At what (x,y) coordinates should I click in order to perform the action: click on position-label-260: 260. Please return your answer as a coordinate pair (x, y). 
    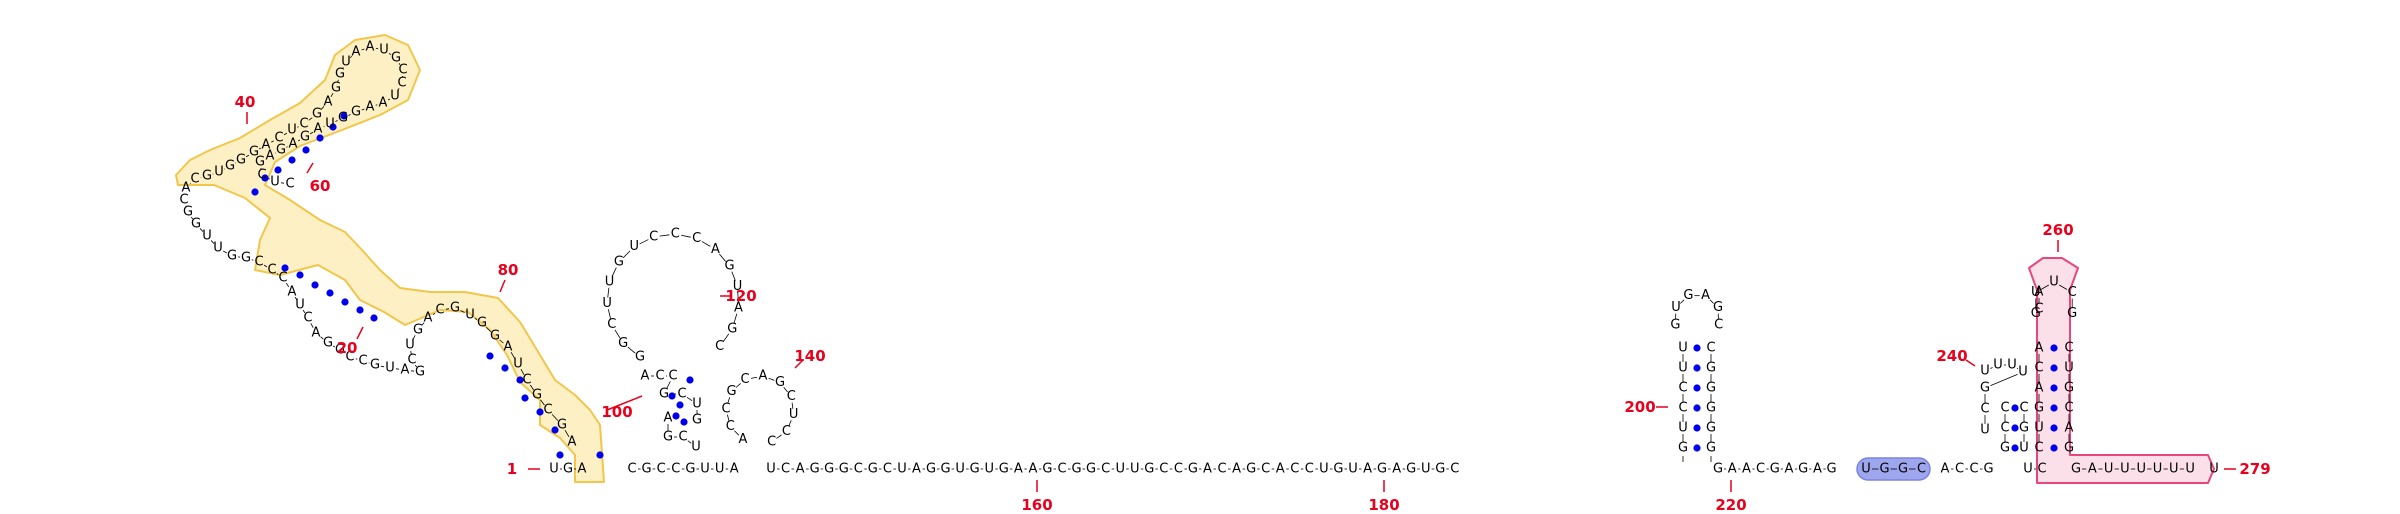
    Looking at the image, I should click on (2057, 230).